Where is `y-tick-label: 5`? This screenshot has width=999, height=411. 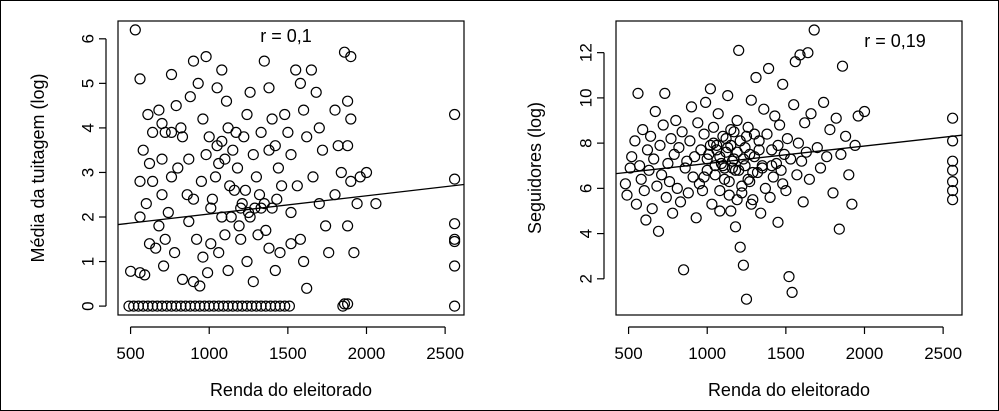
y-tick-label: 5 is located at coordinates (88, 83).